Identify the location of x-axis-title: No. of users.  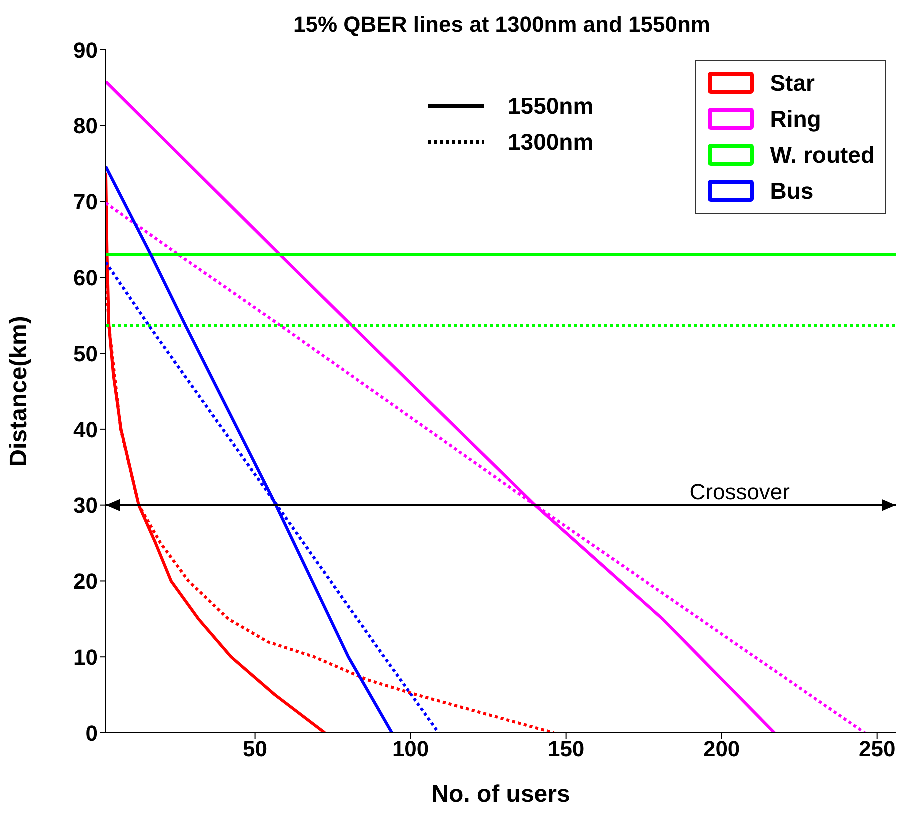
(501, 794).